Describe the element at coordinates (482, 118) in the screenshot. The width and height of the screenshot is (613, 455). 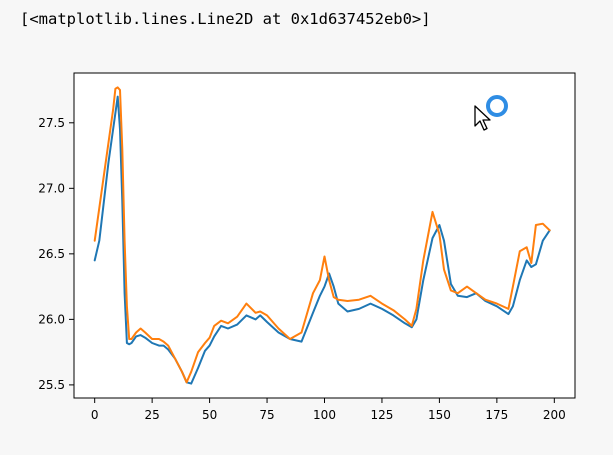
I see `mouse-cursor-icon` at that location.